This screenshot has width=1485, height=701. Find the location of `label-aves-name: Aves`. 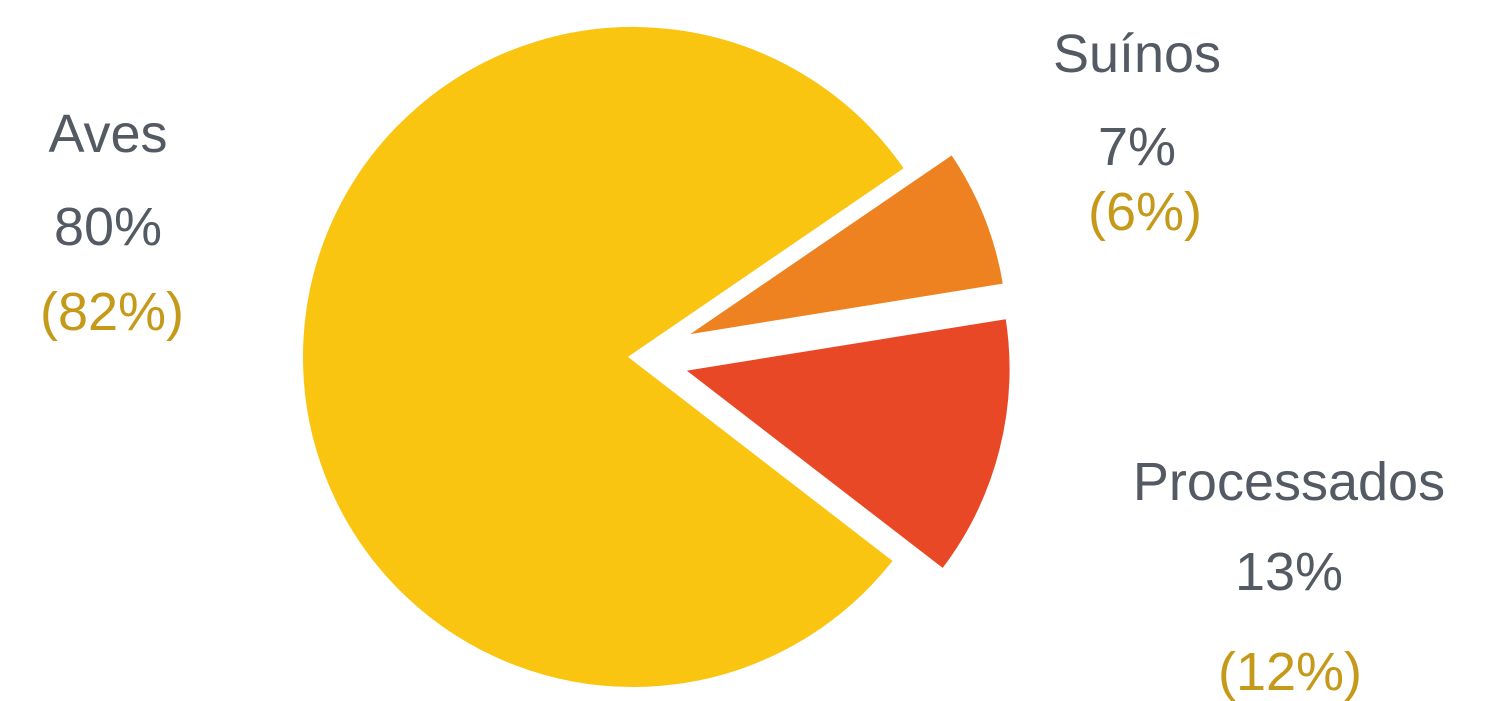

label-aves-name: Aves is located at coordinates (107, 134).